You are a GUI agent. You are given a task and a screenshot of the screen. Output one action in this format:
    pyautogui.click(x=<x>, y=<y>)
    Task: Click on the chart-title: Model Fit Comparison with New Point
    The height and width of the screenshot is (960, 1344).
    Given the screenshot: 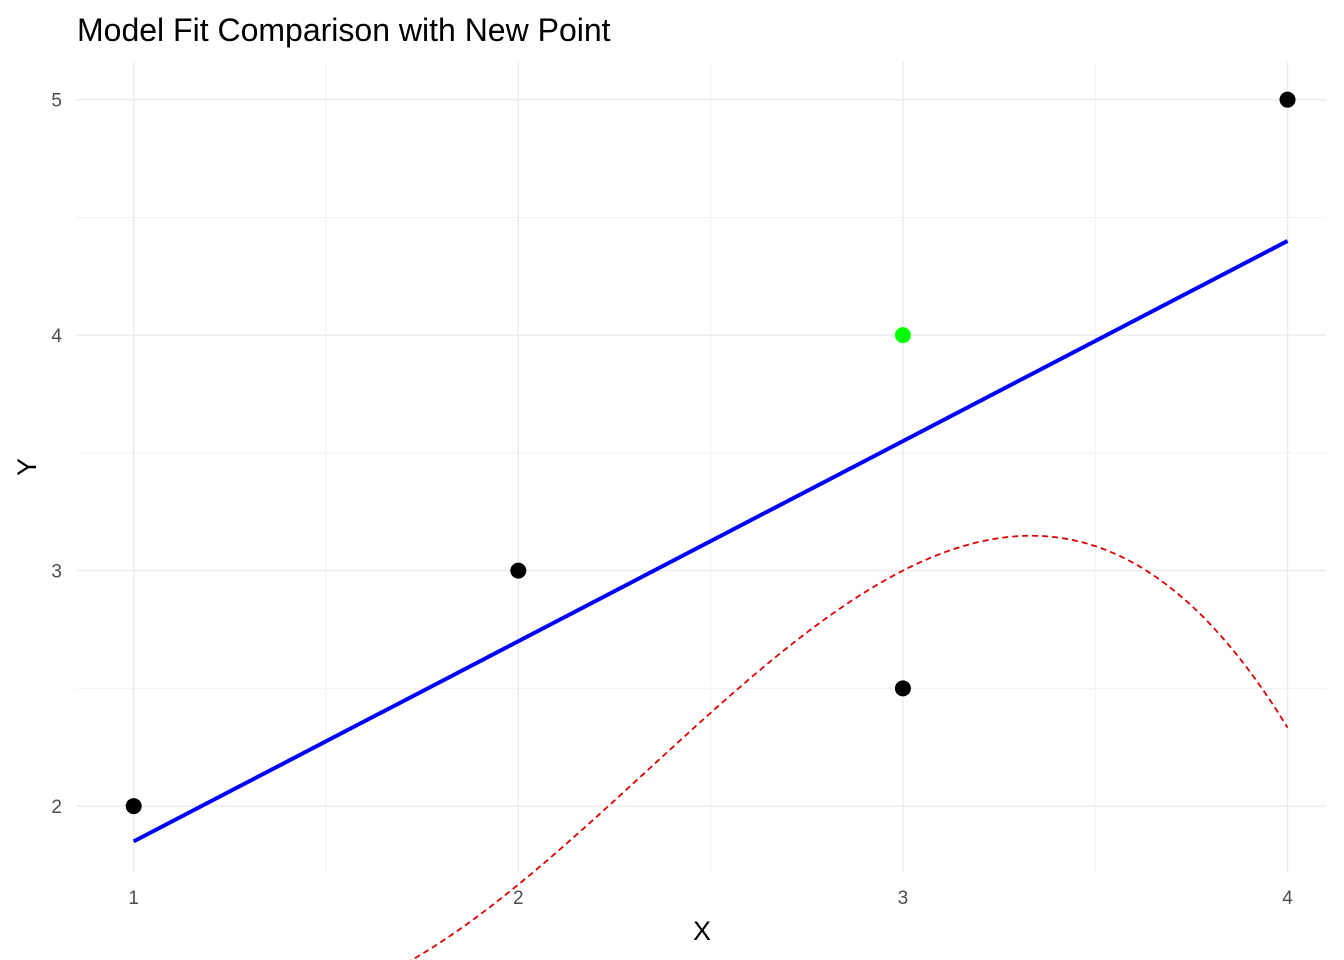 What is the action you would take?
    pyautogui.click(x=344, y=30)
    